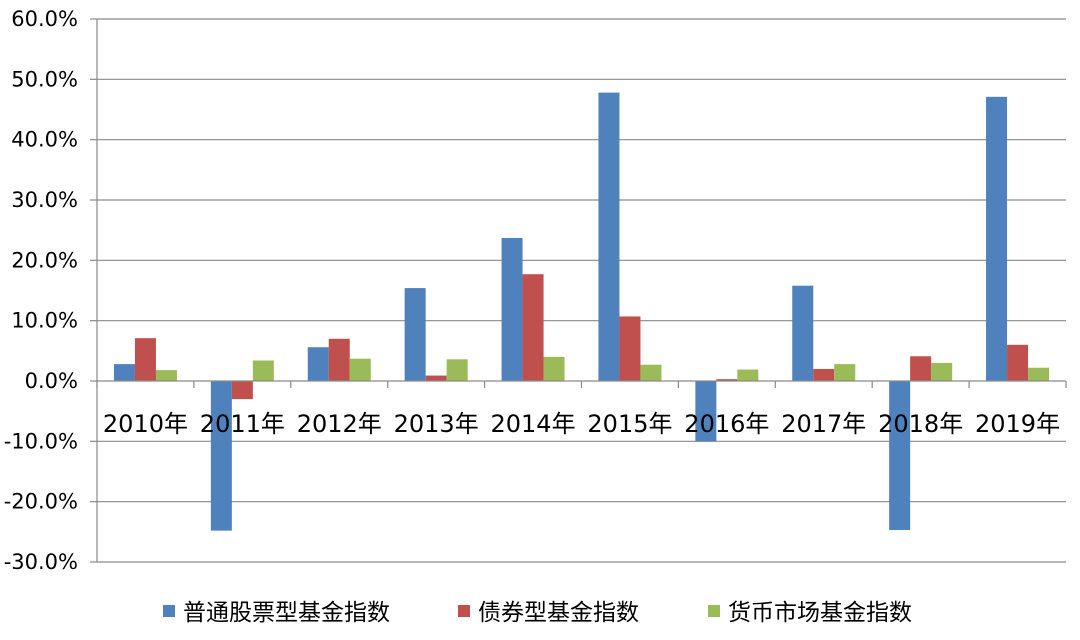 The height and width of the screenshot is (640, 1080). Describe the element at coordinates (242, 424) in the screenshot. I see `x-category-label: 2011年` at that location.